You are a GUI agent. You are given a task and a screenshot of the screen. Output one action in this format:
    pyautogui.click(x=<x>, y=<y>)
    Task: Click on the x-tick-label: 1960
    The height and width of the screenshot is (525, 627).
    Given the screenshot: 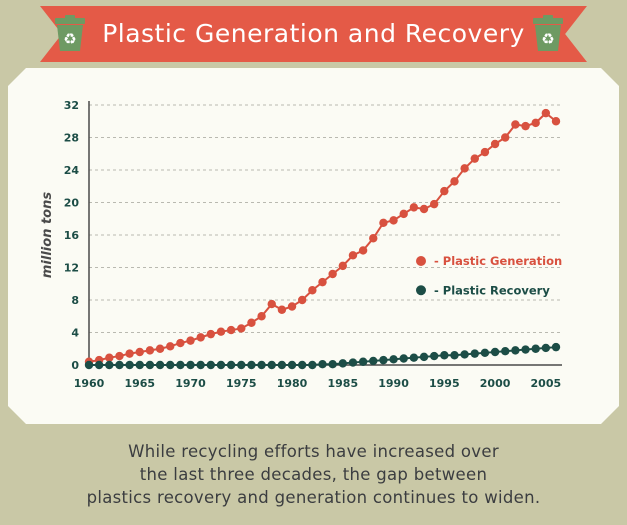 What is the action you would take?
    pyautogui.click(x=89, y=383)
    